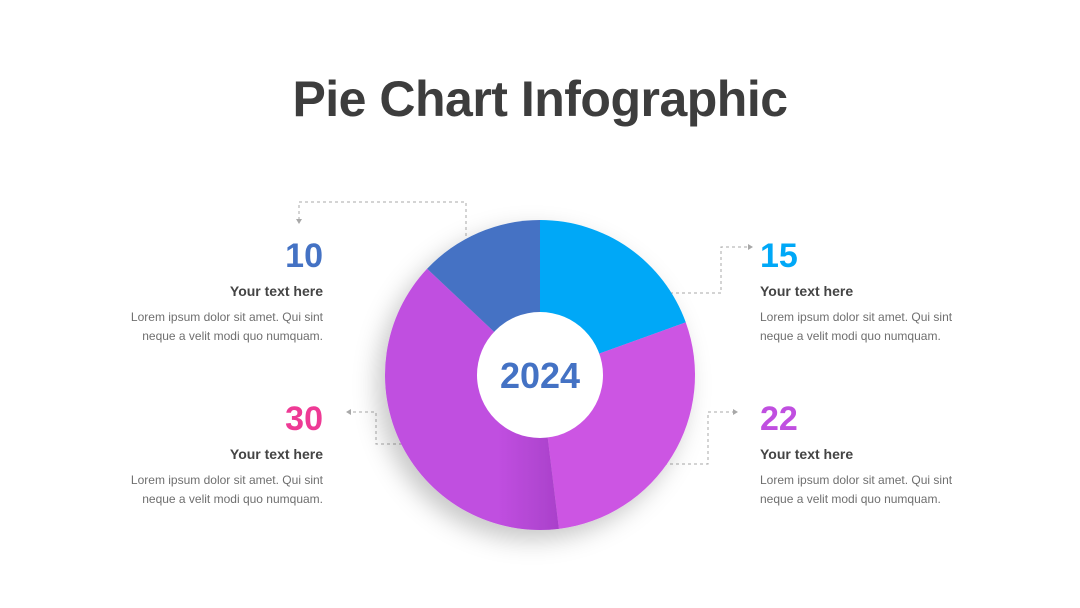  Describe the element at coordinates (304, 256) in the screenshot. I see `info-value: 10` at that location.